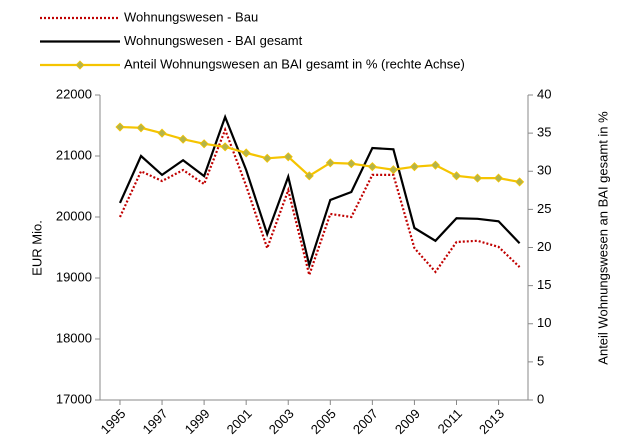 Image resolution: width=618 pixels, height=448 pixels. Describe the element at coordinates (74, 215) in the screenshot. I see `y-tick-label: 20000` at that location.